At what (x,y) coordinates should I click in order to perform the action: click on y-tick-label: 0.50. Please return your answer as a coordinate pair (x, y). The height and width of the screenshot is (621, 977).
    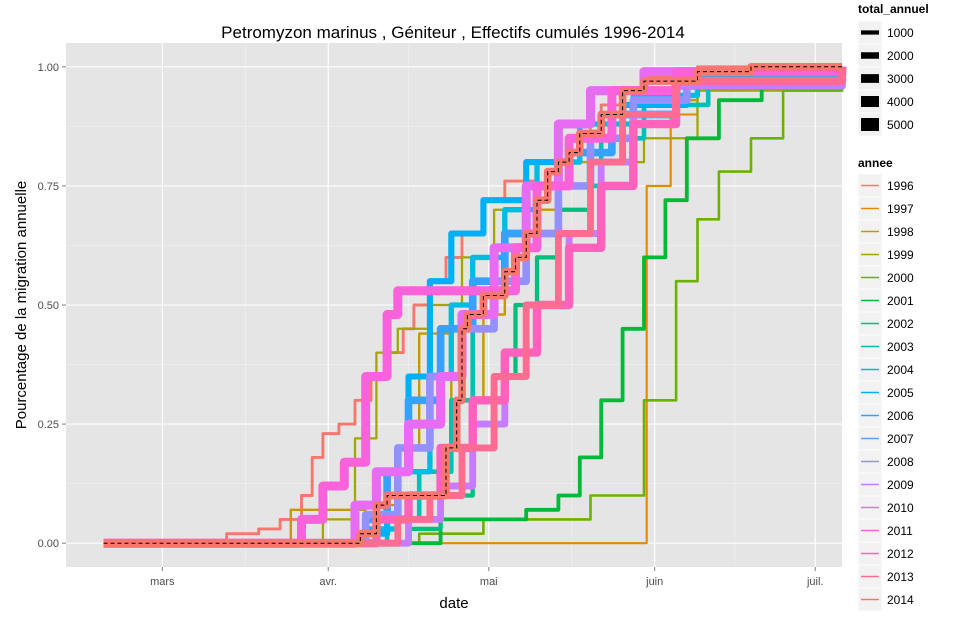
    Looking at the image, I should click on (48, 306).